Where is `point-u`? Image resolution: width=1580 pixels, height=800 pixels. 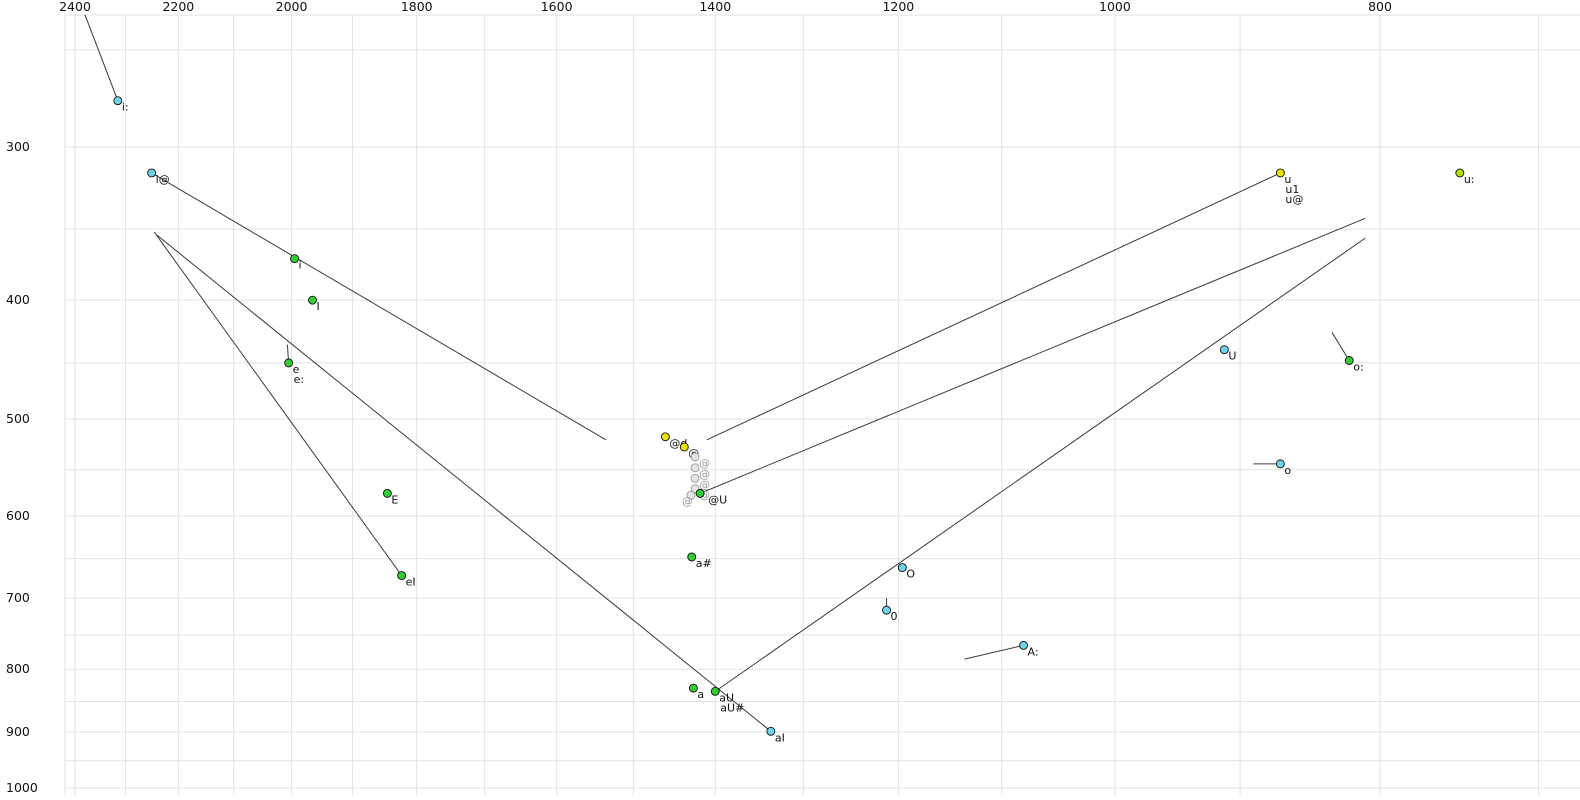
point-u is located at coordinates (1280, 173).